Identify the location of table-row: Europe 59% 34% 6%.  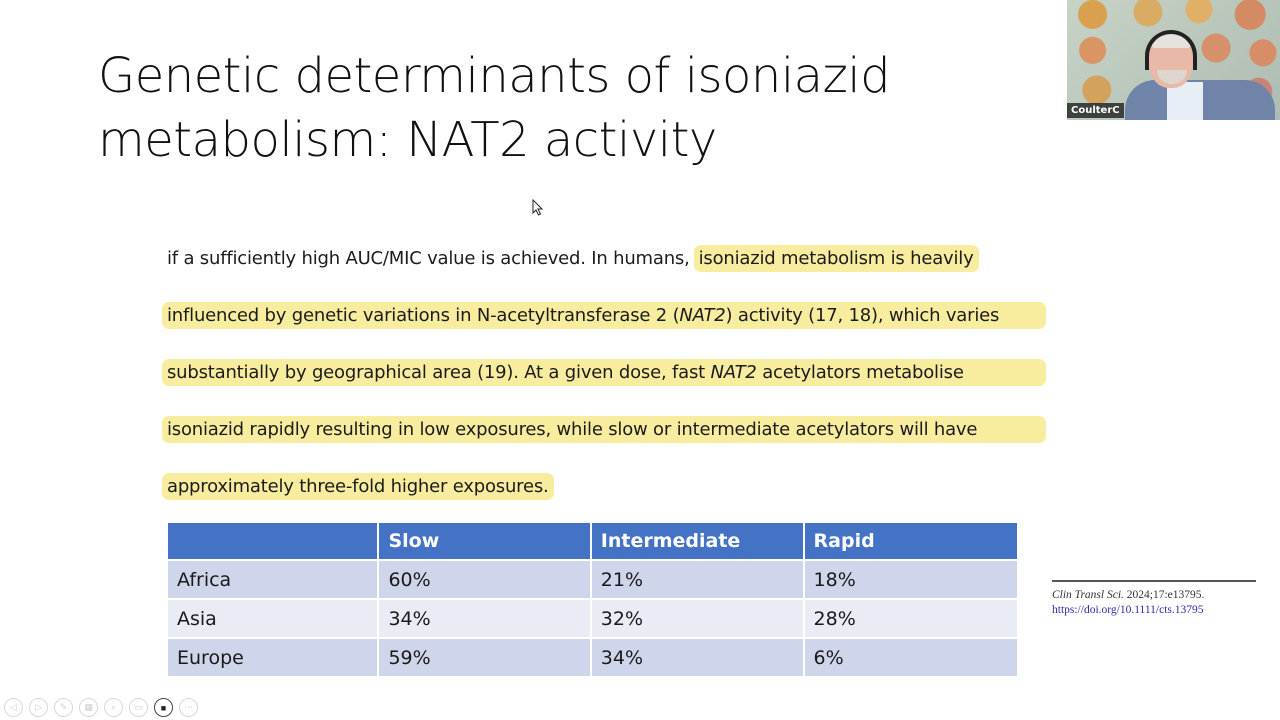
(592, 657).